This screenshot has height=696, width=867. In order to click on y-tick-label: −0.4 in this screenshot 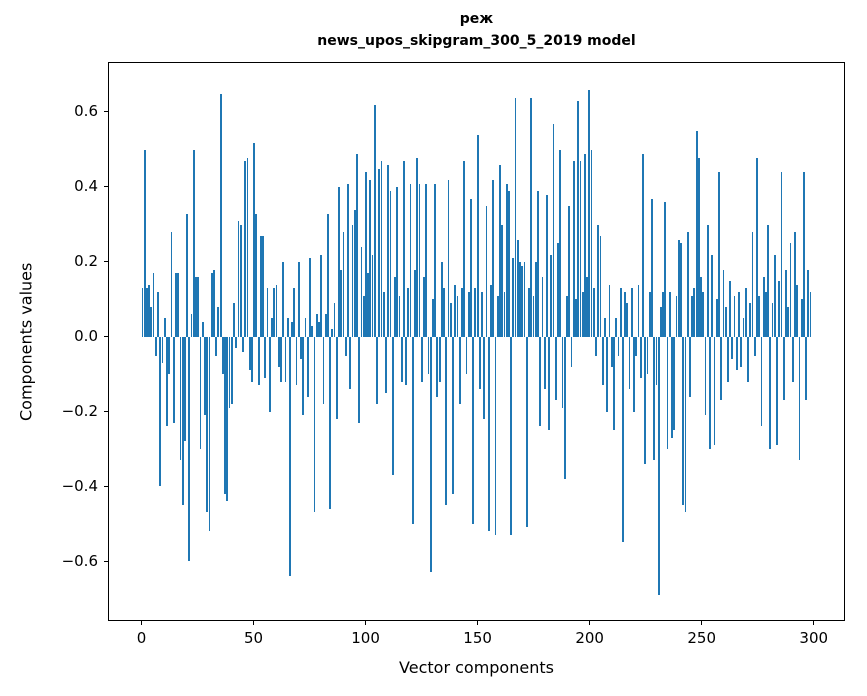, I will do `click(79, 485)`.